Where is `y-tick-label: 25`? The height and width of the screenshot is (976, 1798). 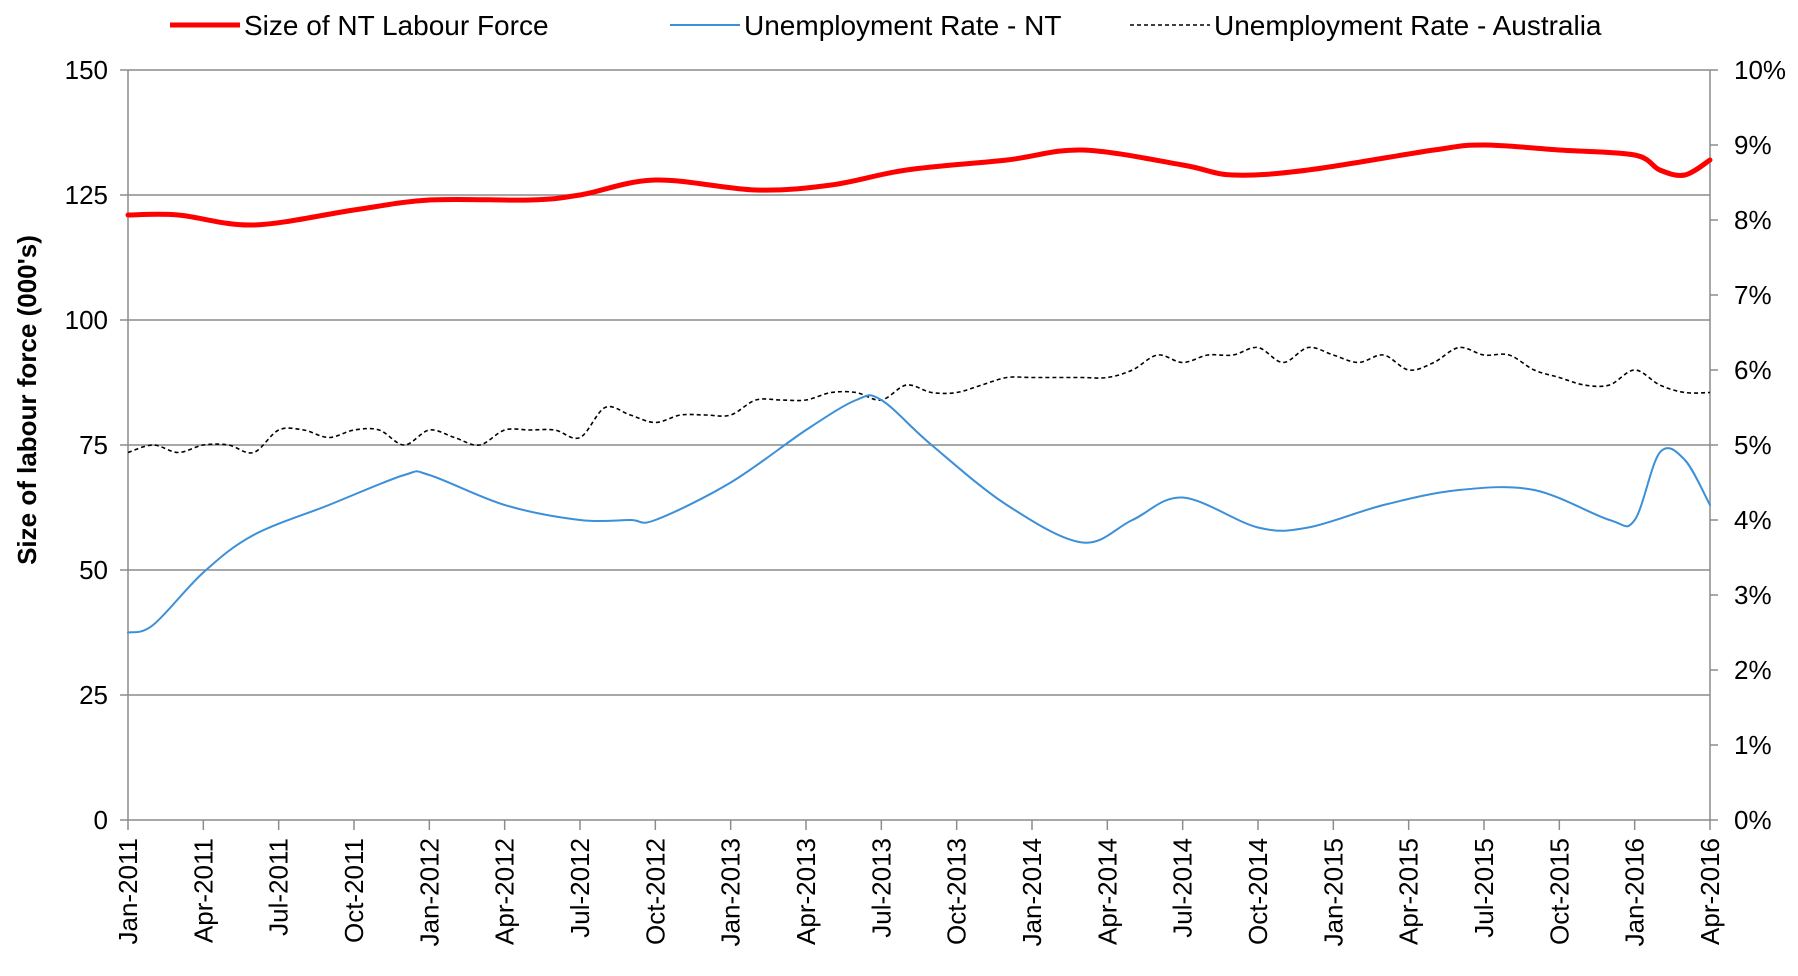 y-tick-label: 25 is located at coordinates (93, 695).